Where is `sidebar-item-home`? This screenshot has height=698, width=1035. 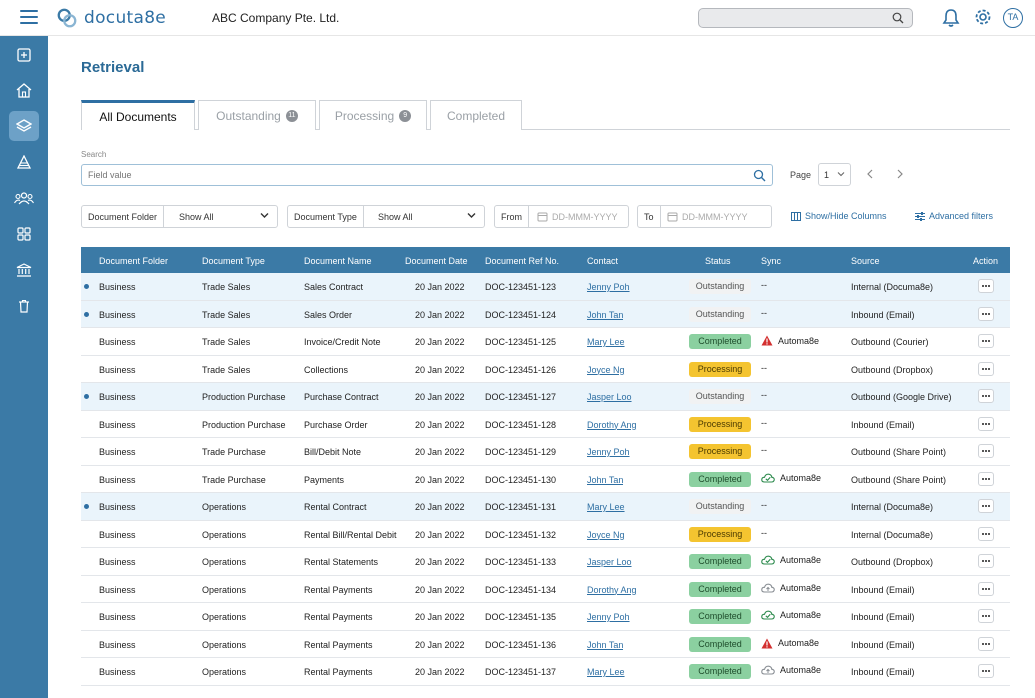 sidebar-item-home is located at coordinates (24, 90).